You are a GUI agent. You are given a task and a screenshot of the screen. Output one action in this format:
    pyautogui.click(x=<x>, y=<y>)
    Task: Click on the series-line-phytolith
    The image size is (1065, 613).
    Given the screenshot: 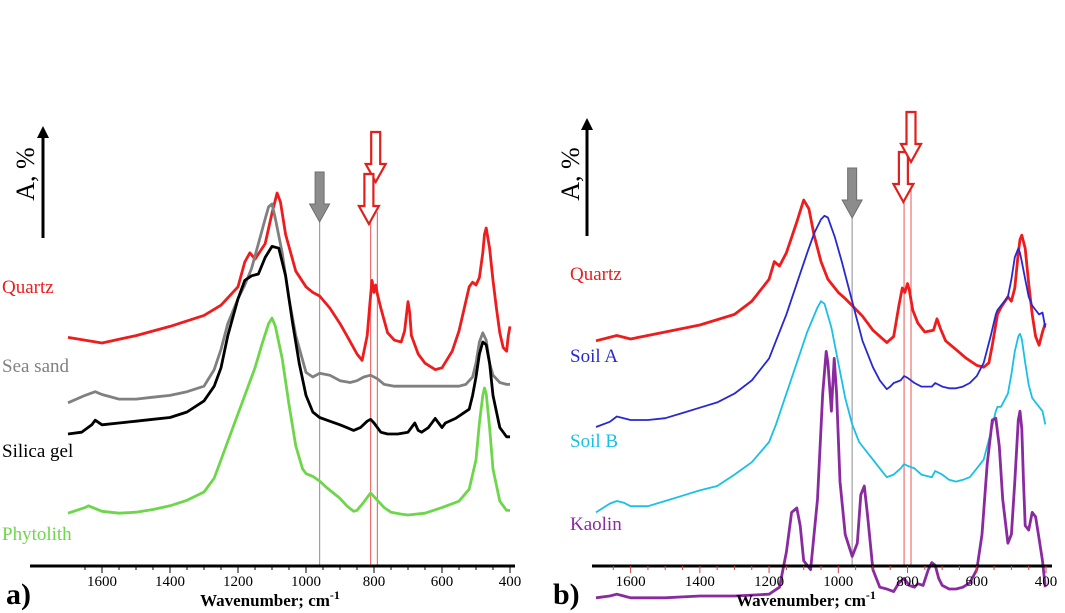 What is the action you would take?
    pyautogui.click(x=288, y=416)
    